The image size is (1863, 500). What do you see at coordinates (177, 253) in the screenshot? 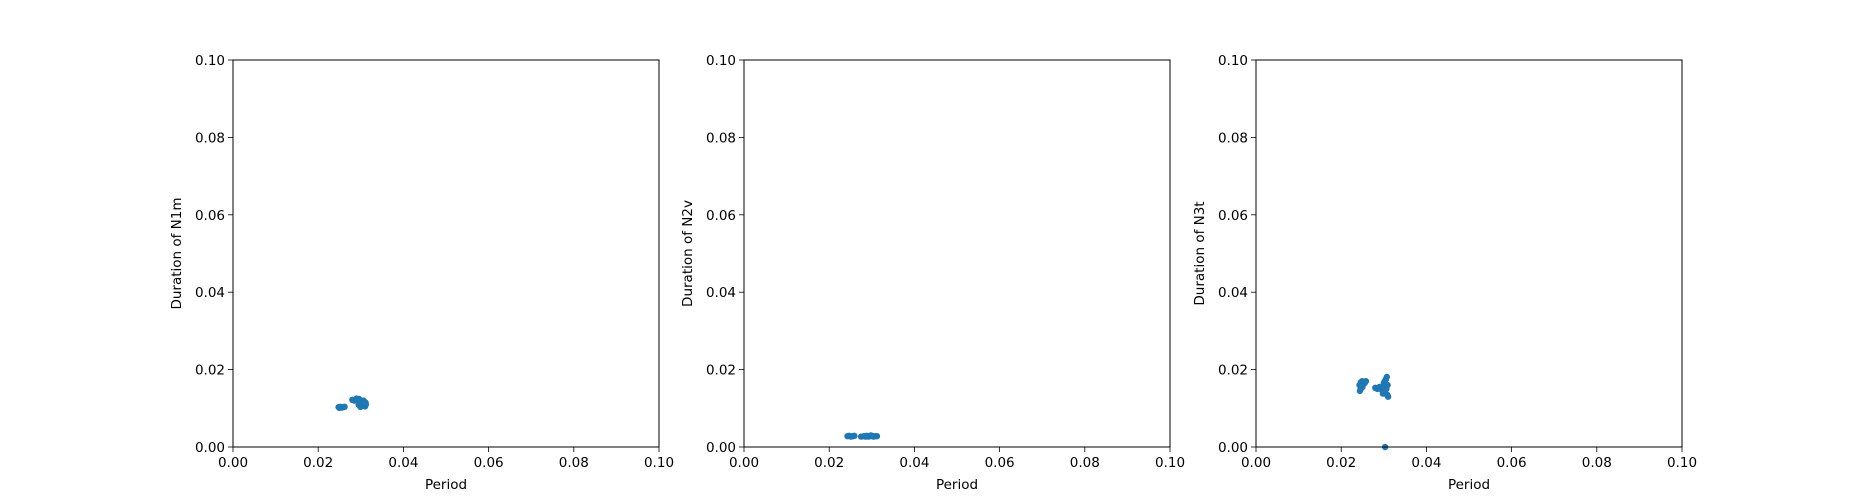
I see `y-axis-label: Duration of N1m` at bounding box center [177, 253].